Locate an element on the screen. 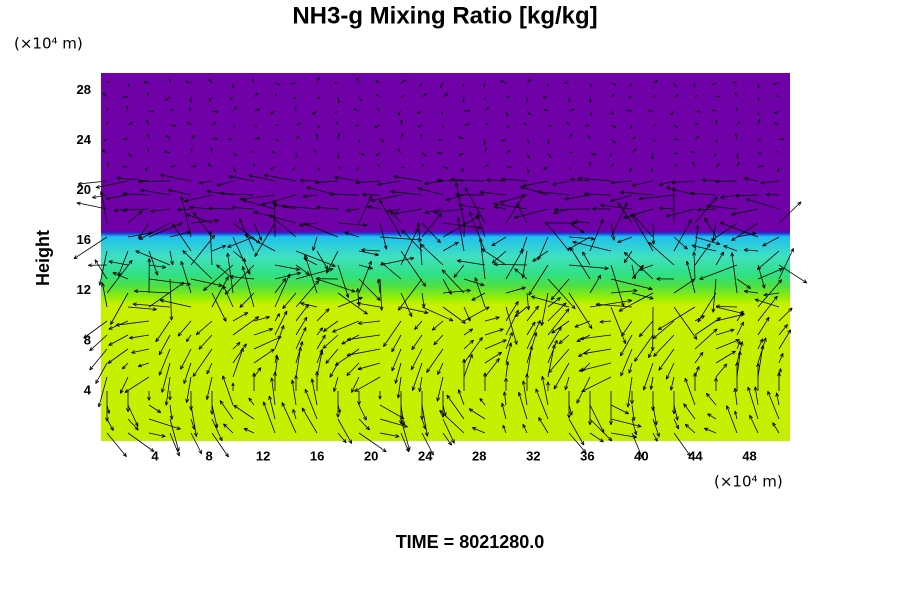 The image size is (900, 605). x-tick-label: 48 is located at coordinates (749, 455).